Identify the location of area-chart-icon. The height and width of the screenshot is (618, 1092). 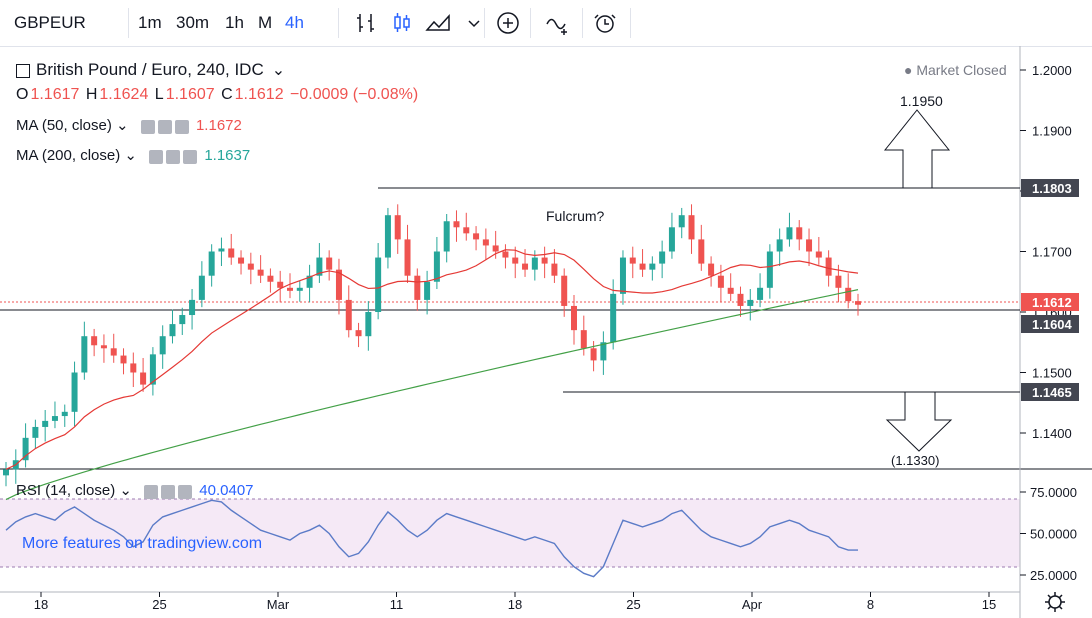
(438, 23).